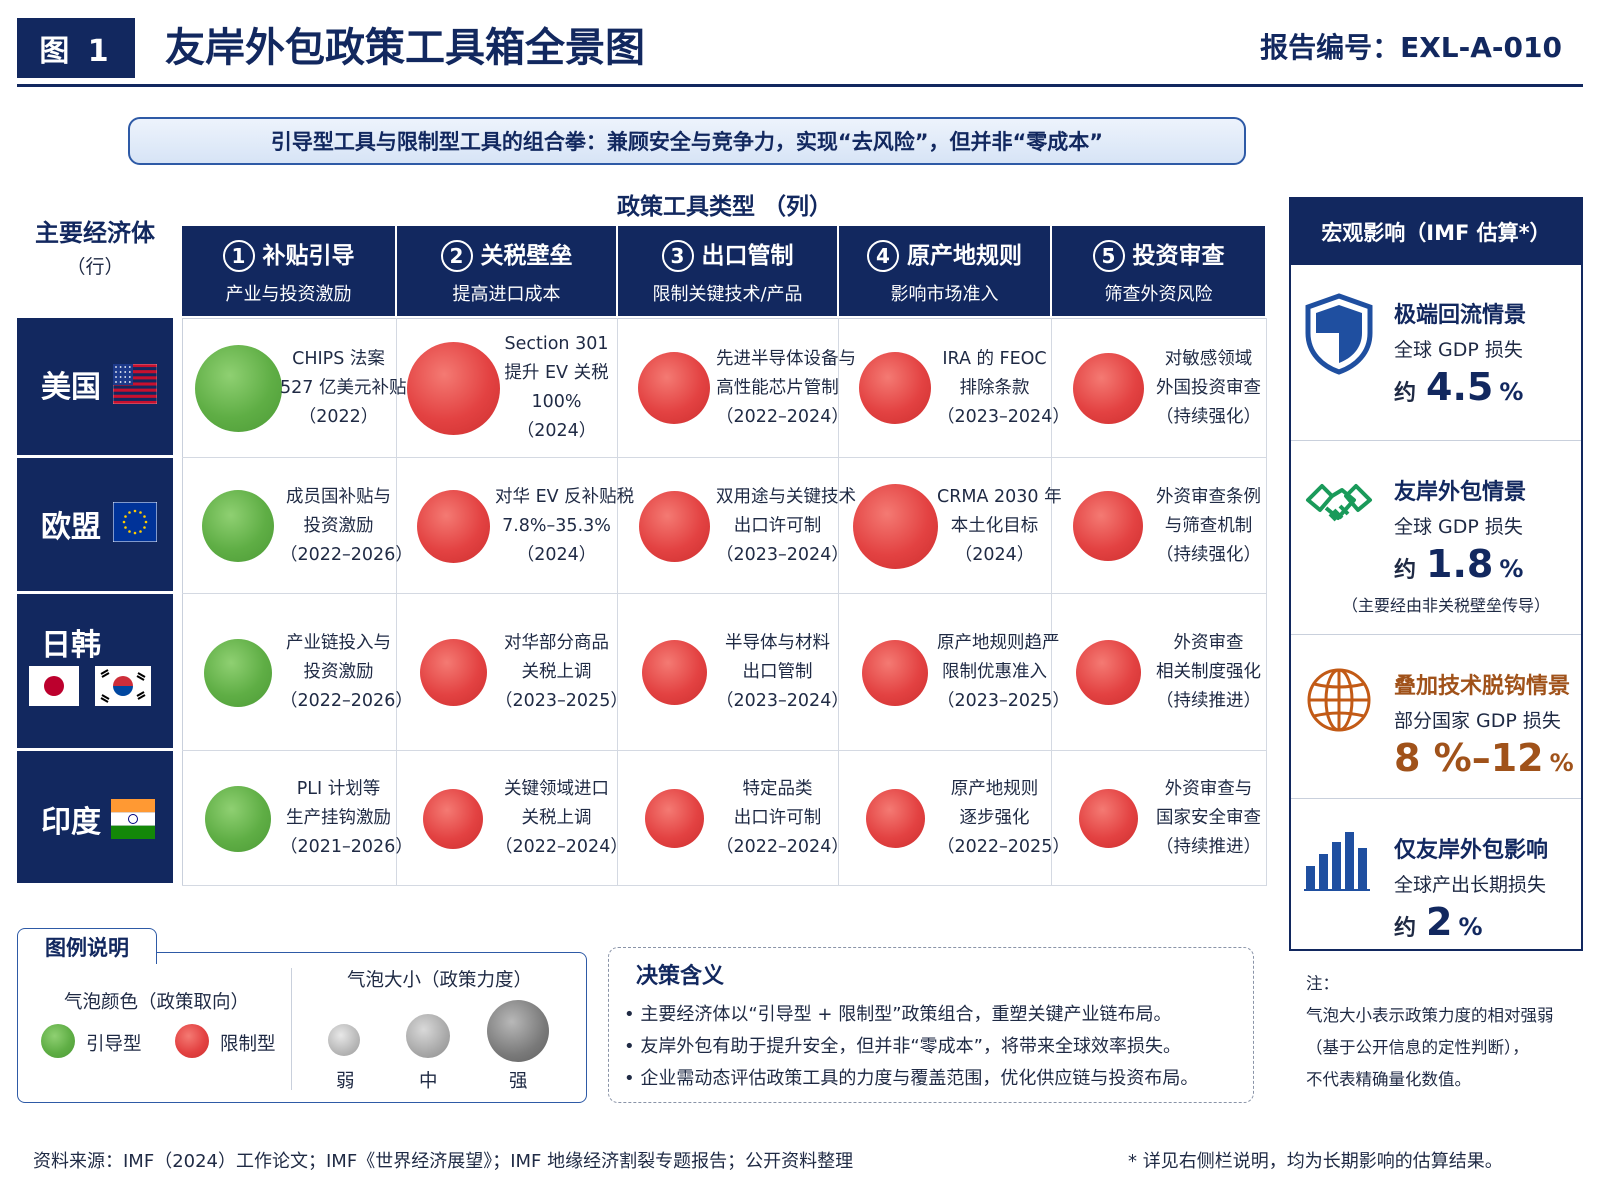 Image resolution: width=1600 pixels, height=1200 pixels. What do you see at coordinates (677, 256) in the screenshot?
I see `column-number: 3` at bounding box center [677, 256].